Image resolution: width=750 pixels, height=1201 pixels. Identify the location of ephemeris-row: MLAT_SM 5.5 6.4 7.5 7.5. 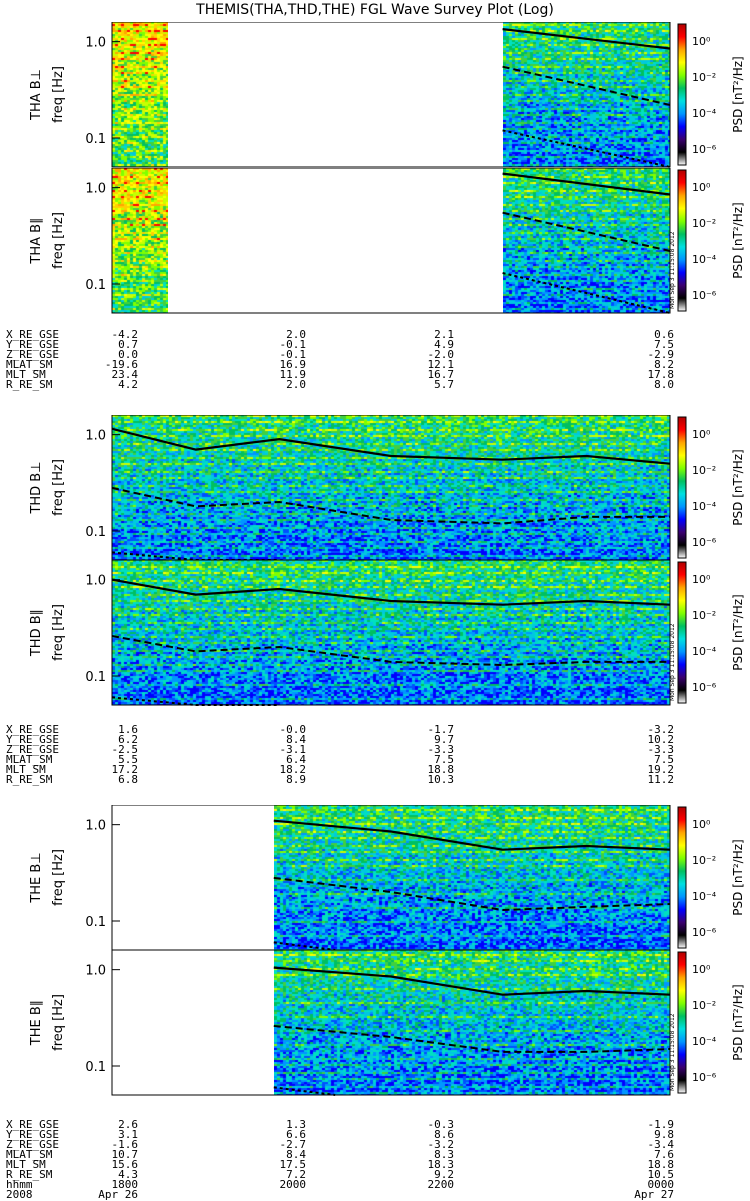
(356, 759).